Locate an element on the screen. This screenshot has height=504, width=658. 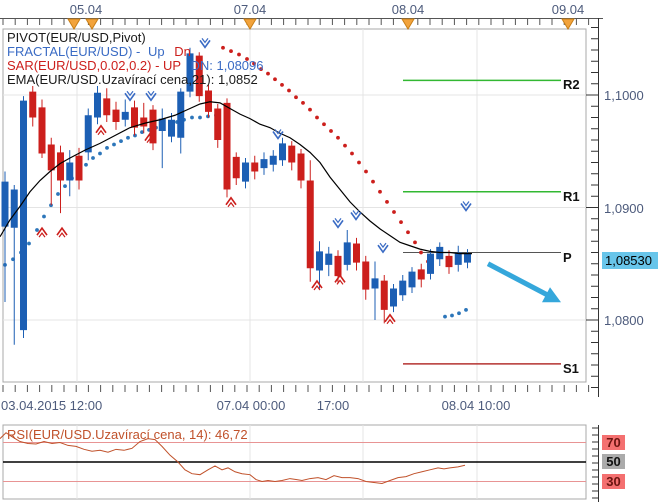
pivot-label-r2: R2 is located at coordinates (571, 85).